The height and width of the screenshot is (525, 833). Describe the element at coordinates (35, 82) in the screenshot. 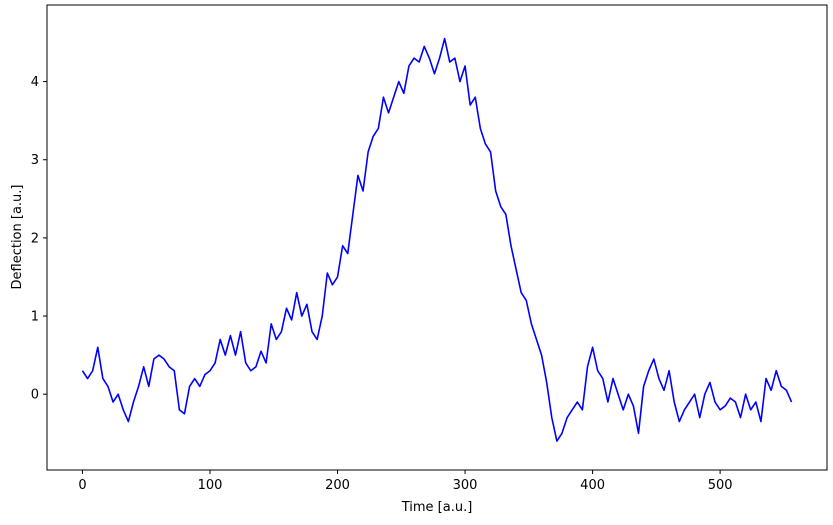

I see `y-tick-label: 4` at that location.